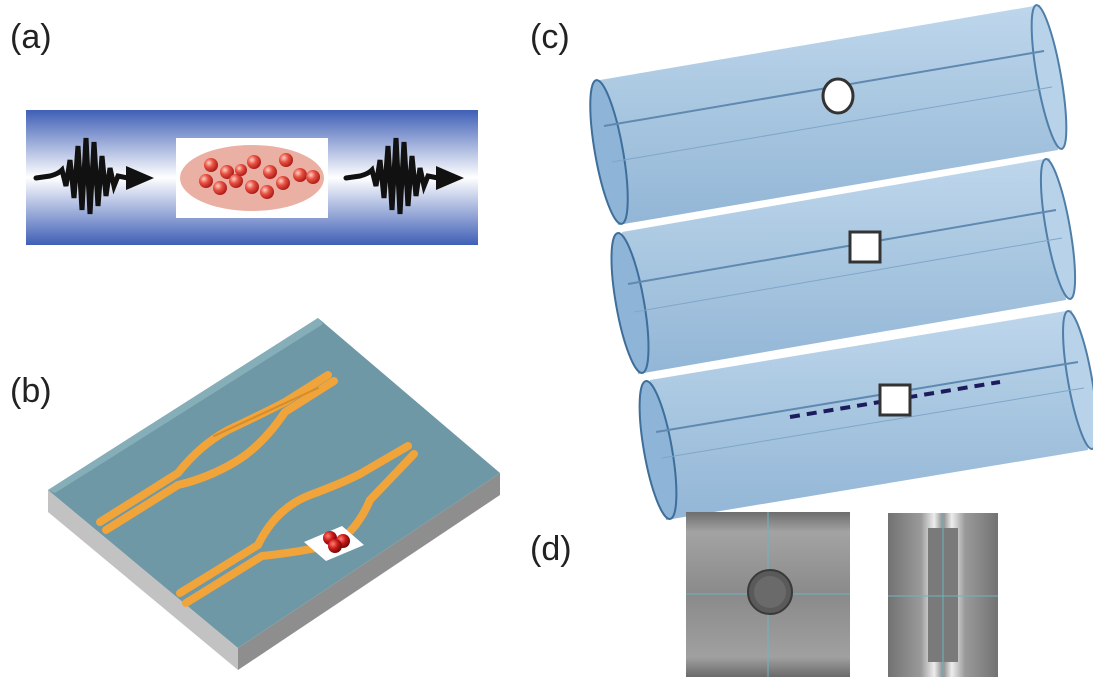  What do you see at coordinates (843, 266) in the screenshot?
I see `fiber-square-hole` at bounding box center [843, 266].